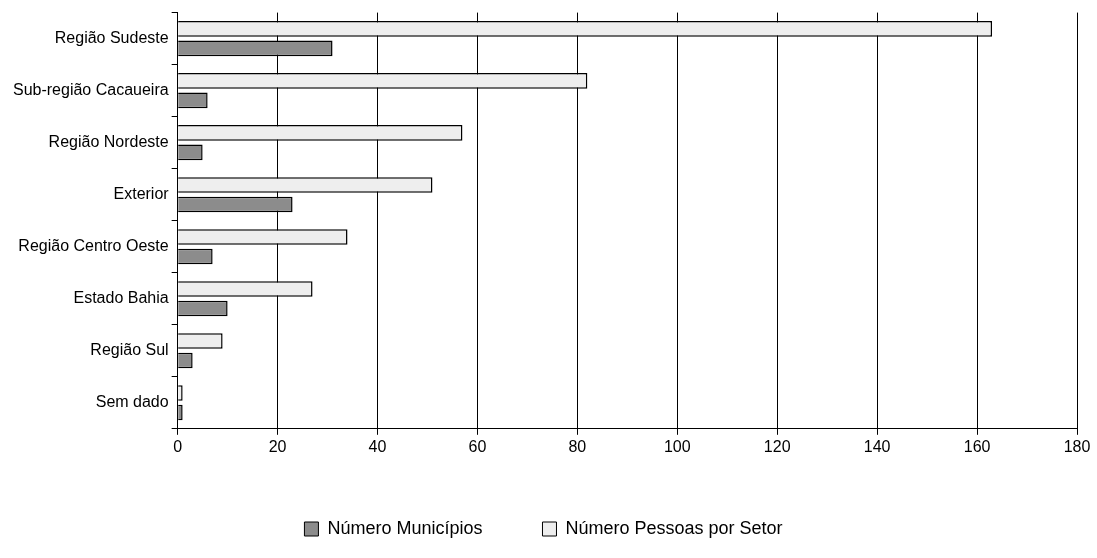 The image size is (1097, 558). Describe the element at coordinates (477, 446) in the screenshot. I see `x-tick-label: 60` at that location.